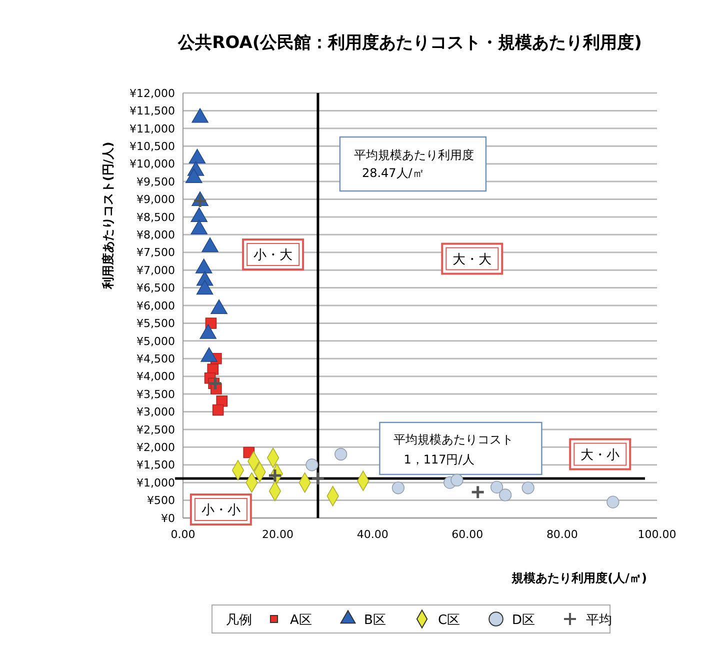  What do you see at coordinates (372, 534) in the screenshot?
I see `x-tick-label: 40.00` at bounding box center [372, 534].